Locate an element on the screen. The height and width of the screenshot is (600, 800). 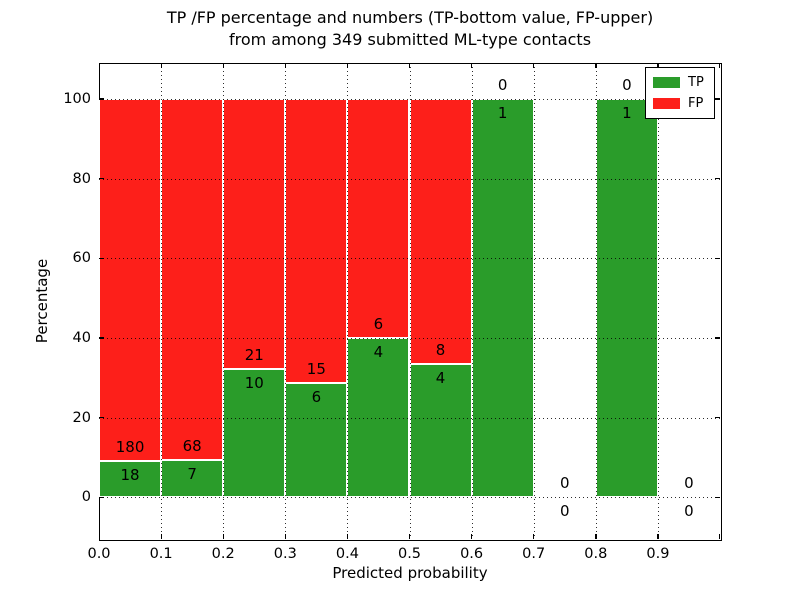
x-tick-label: 0.7 is located at coordinates (534, 554).